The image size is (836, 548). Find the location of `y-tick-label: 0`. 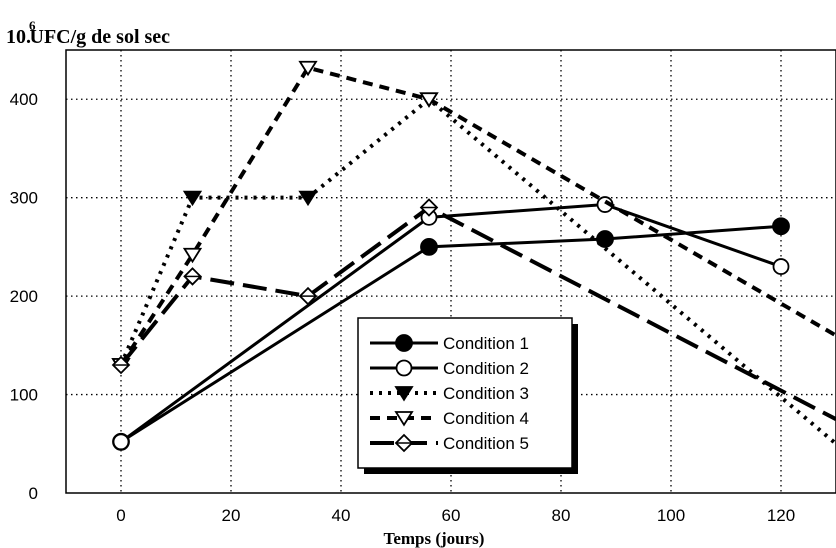

y-tick-label: 0 is located at coordinates (33, 493).